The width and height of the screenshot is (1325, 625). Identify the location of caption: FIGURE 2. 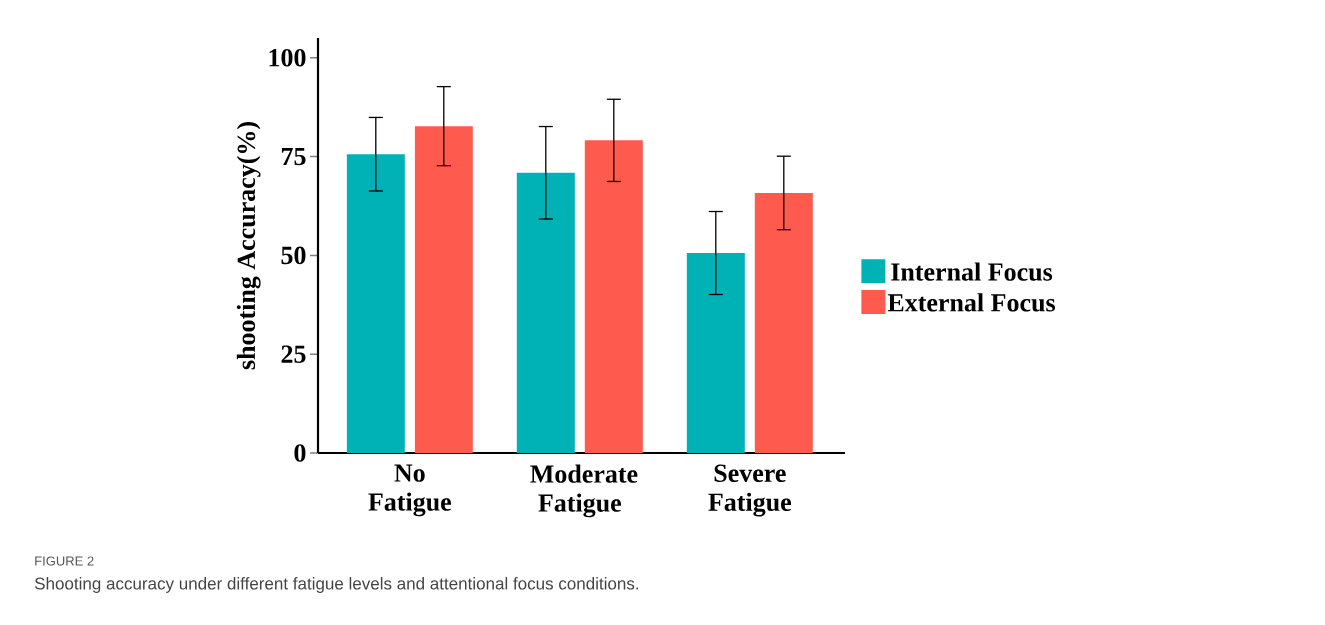
(64, 561).